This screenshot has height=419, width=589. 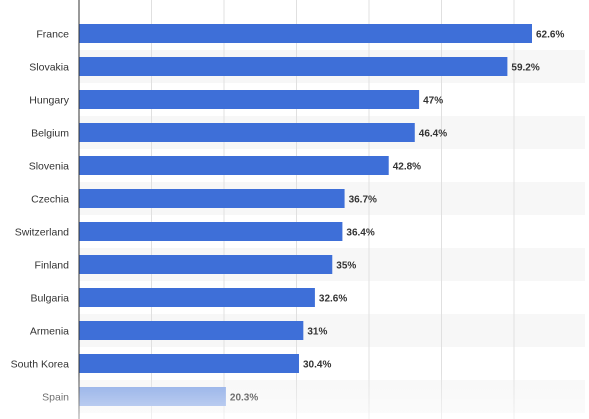 What do you see at coordinates (433, 134) in the screenshot?
I see `value-label: 46.4%` at bounding box center [433, 134].